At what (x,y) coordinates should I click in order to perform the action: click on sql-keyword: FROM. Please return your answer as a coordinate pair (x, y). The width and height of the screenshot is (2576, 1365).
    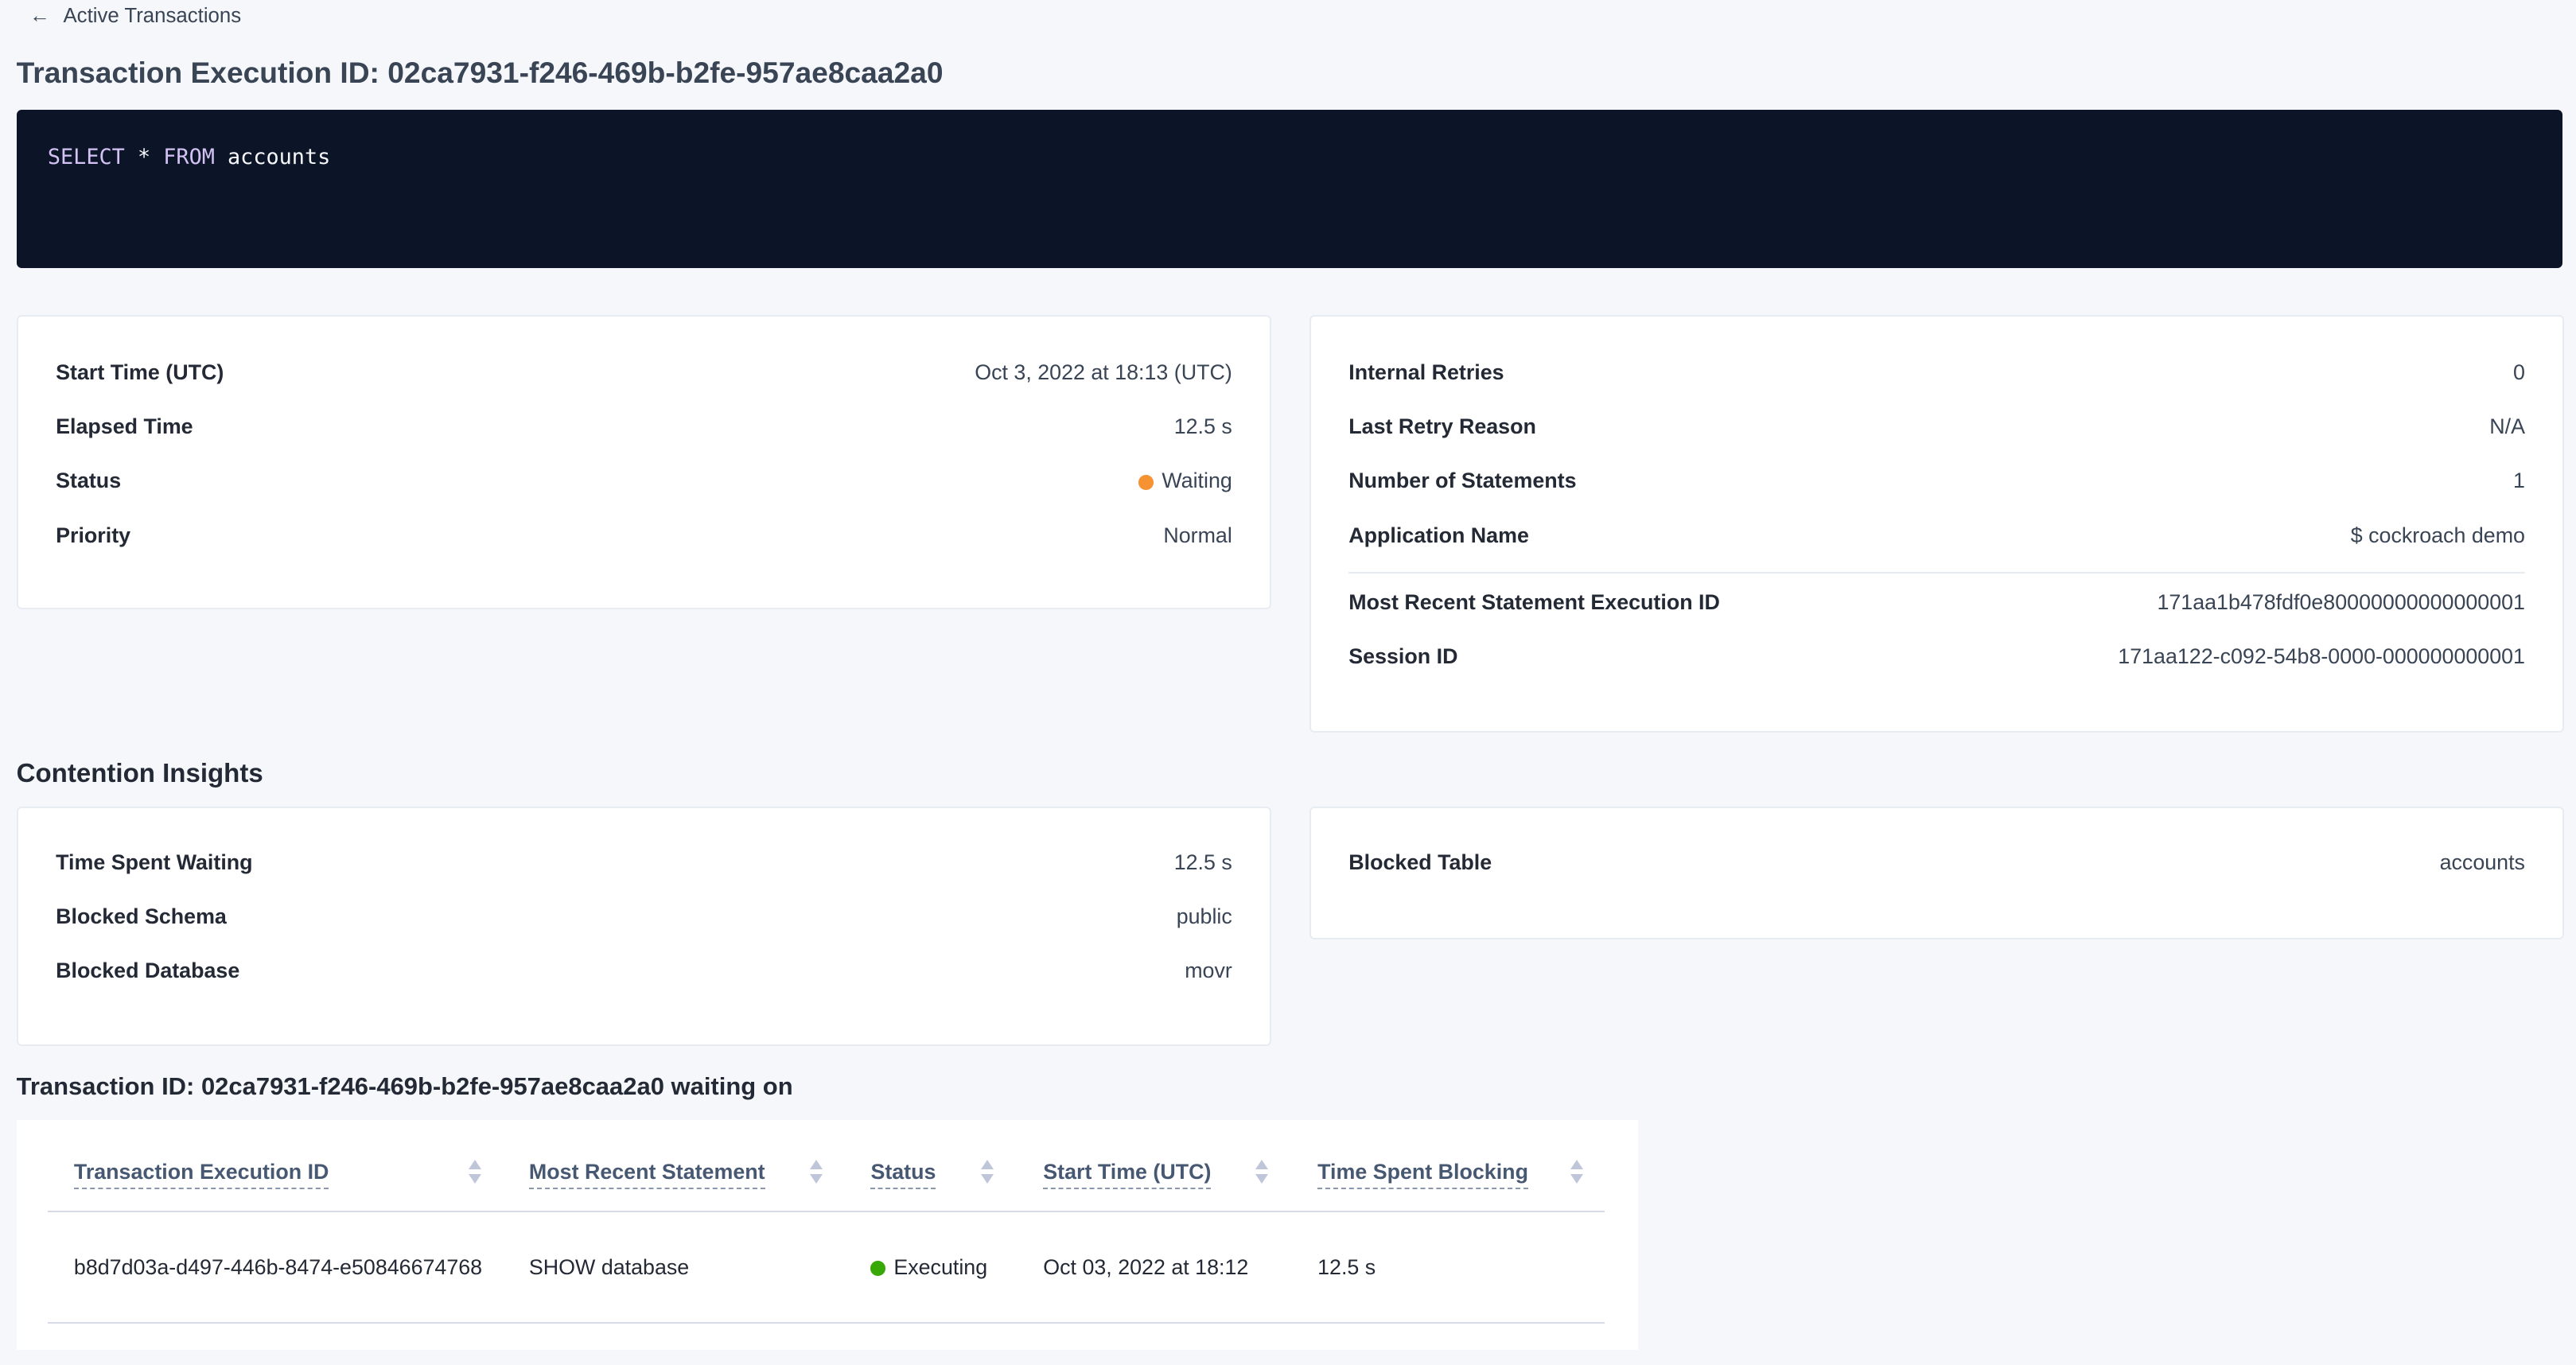
    Looking at the image, I should click on (189, 156).